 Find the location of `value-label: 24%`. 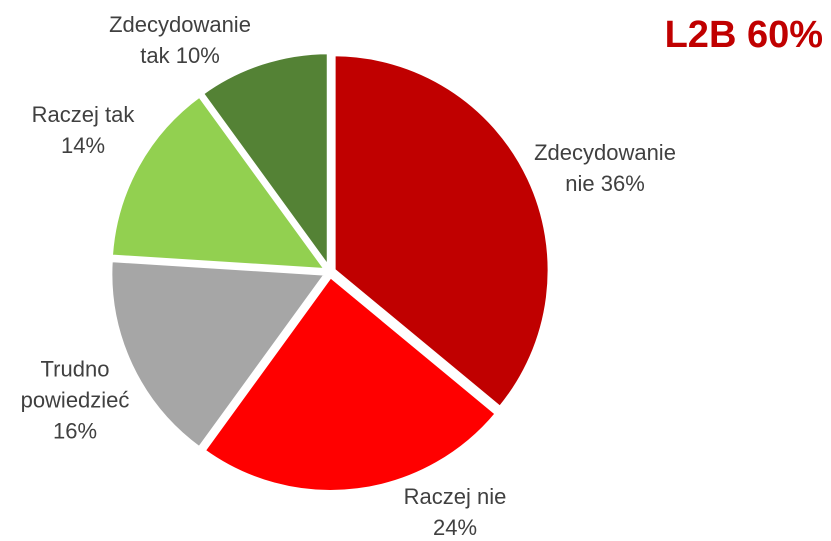

value-label: 24% is located at coordinates (455, 527).